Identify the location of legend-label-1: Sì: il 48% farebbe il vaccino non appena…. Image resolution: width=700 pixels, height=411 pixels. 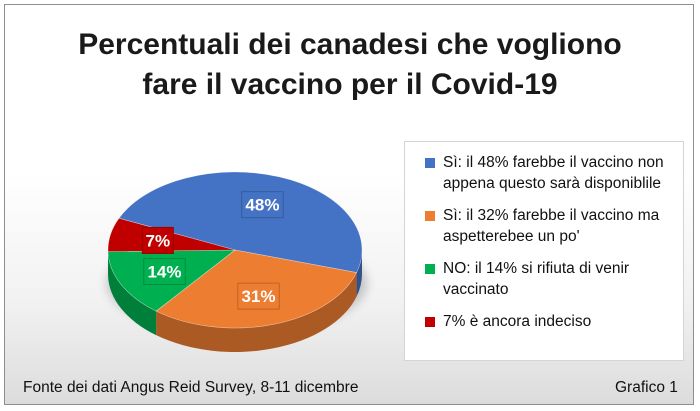
(553, 173).